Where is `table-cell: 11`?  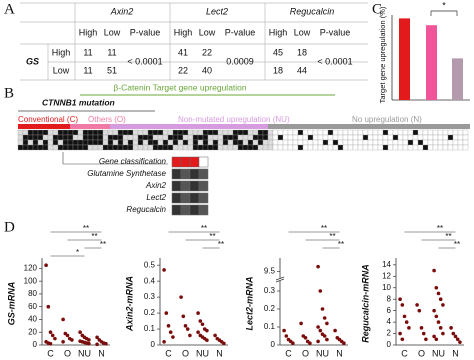
table-cell: 11 is located at coordinates (87, 52).